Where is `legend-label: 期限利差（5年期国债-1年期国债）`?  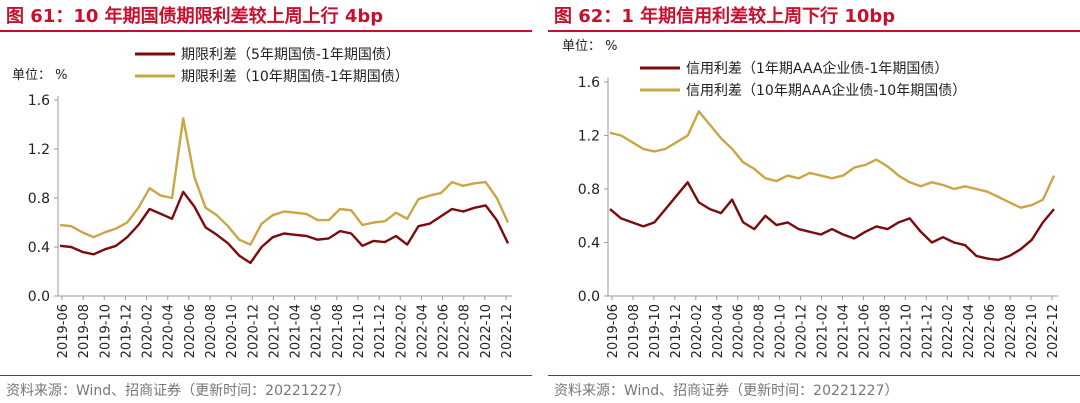
legend-label: 期限利差（5年期国债-1年期国债） is located at coordinates (290, 55).